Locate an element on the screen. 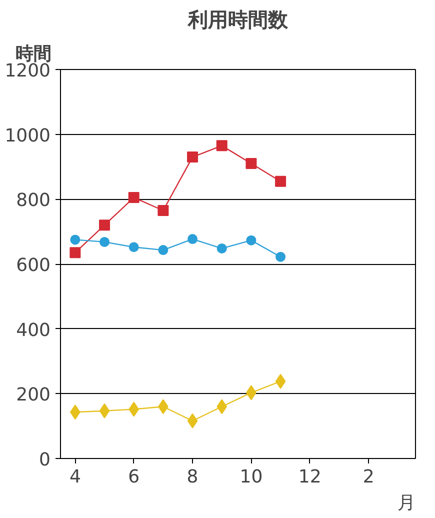 Image resolution: width=435 pixels, height=518 pixels. y-tick-label: 1000 is located at coordinates (27, 135).